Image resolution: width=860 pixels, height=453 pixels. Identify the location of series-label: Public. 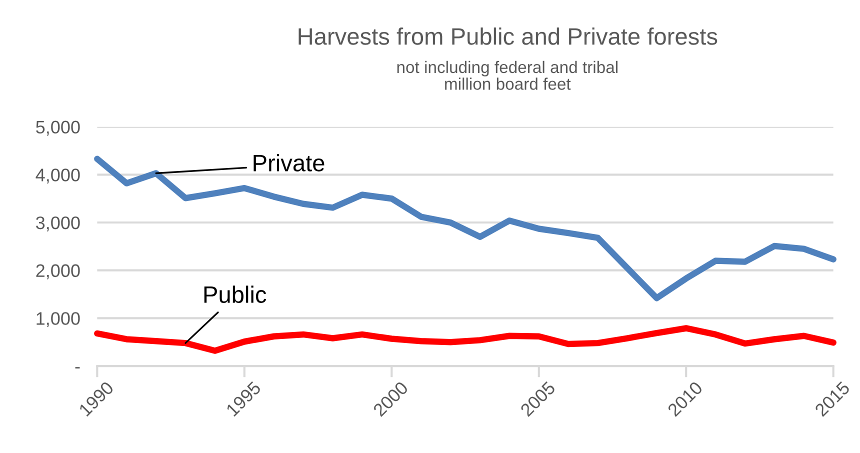
(235, 294).